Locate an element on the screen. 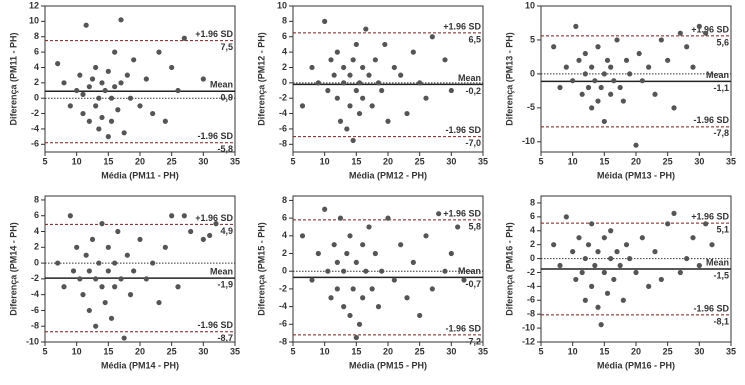 The width and height of the screenshot is (745, 385). y-axis-label: Diferença (PM14 - PH) is located at coordinates (13, 269).